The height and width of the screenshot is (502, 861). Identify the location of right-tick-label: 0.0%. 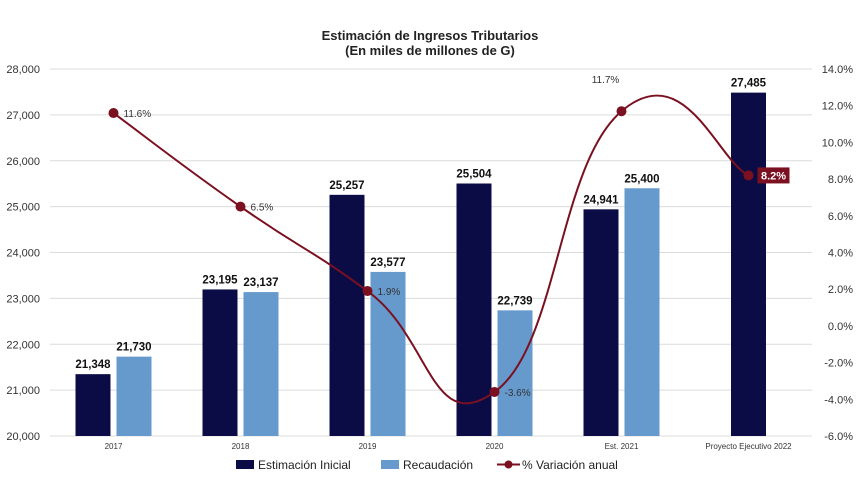
(840, 327).